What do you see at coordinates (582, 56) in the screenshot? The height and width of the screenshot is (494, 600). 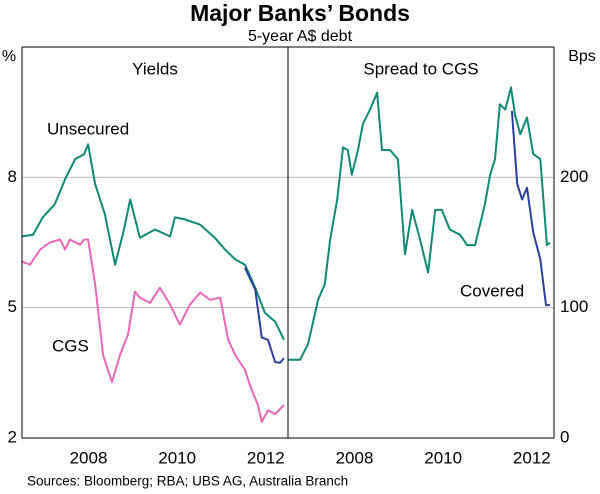 I see `y-axis-label: Bps` at bounding box center [582, 56].